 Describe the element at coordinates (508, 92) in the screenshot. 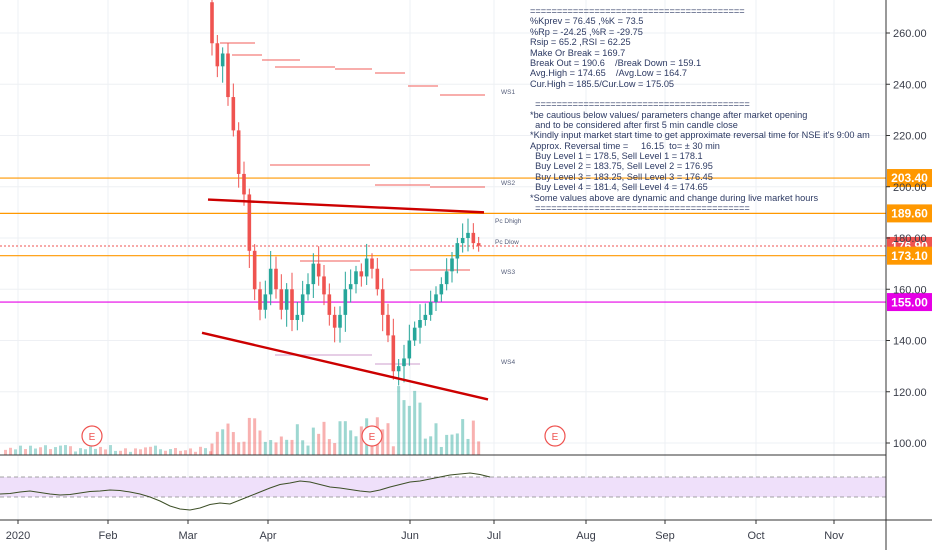

I see `label-ws1: WS1` at that location.